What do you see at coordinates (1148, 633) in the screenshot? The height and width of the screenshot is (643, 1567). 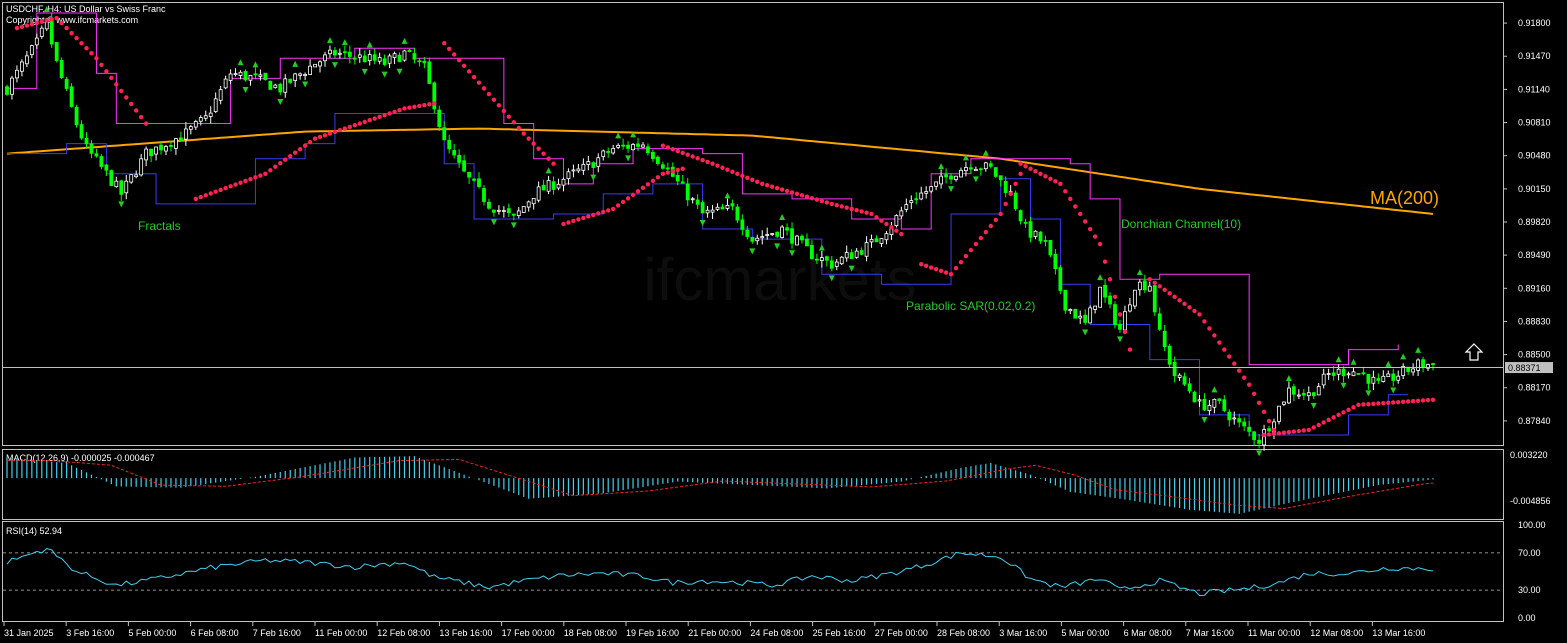 I see `time-tick-label: 6 Mar 08:00` at bounding box center [1148, 633].